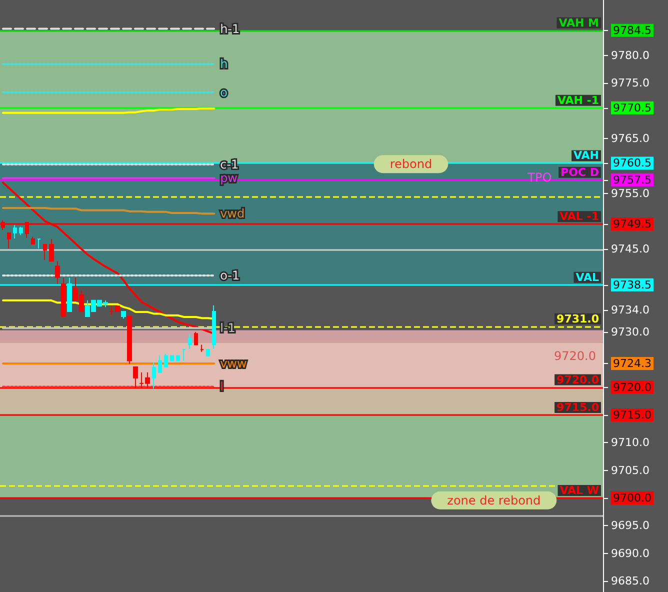 The width and height of the screenshot is (668, 592). What do you see at coordinates (587, 277) in the screenshot?
I see `ref-line-label: VAL` at bounding box center [587, 277].